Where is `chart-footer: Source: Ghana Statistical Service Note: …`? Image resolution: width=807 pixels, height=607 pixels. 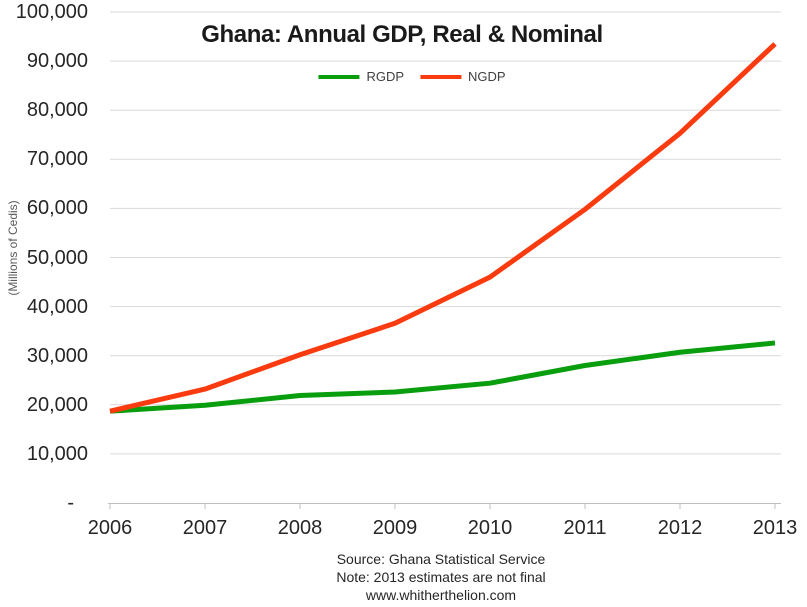 chart-footer: Source: Ghana Statistical Service Note: … is located at coordinates (440, 577).